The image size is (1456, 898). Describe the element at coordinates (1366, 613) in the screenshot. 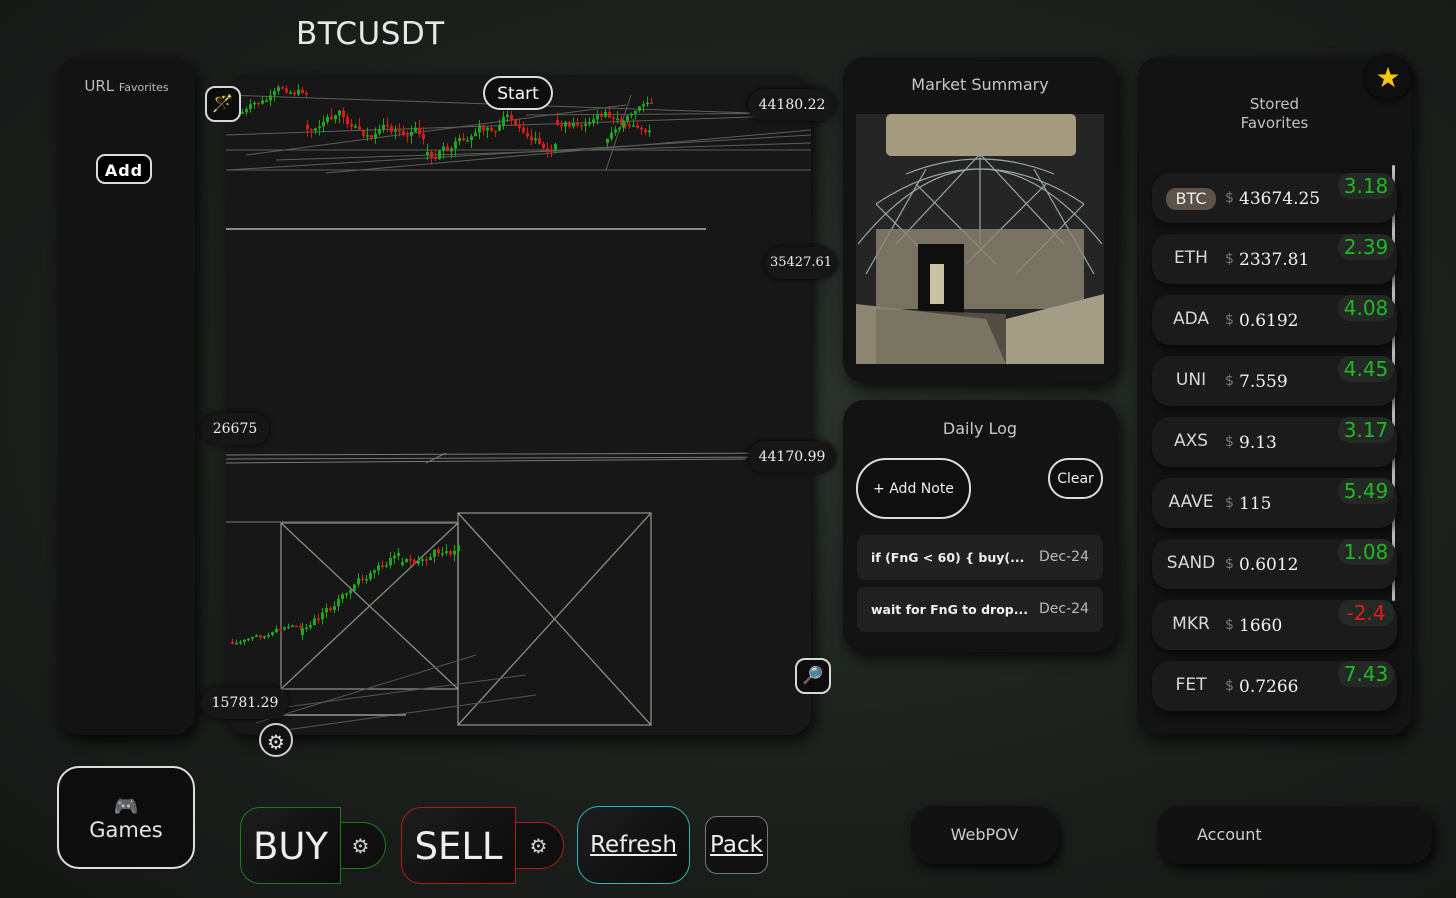

I see `favorite-change: -2.4` at that location.